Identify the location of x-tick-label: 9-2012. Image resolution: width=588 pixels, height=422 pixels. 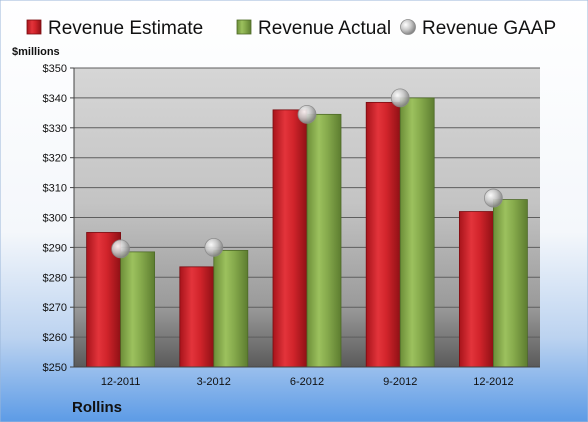
(400, 382).